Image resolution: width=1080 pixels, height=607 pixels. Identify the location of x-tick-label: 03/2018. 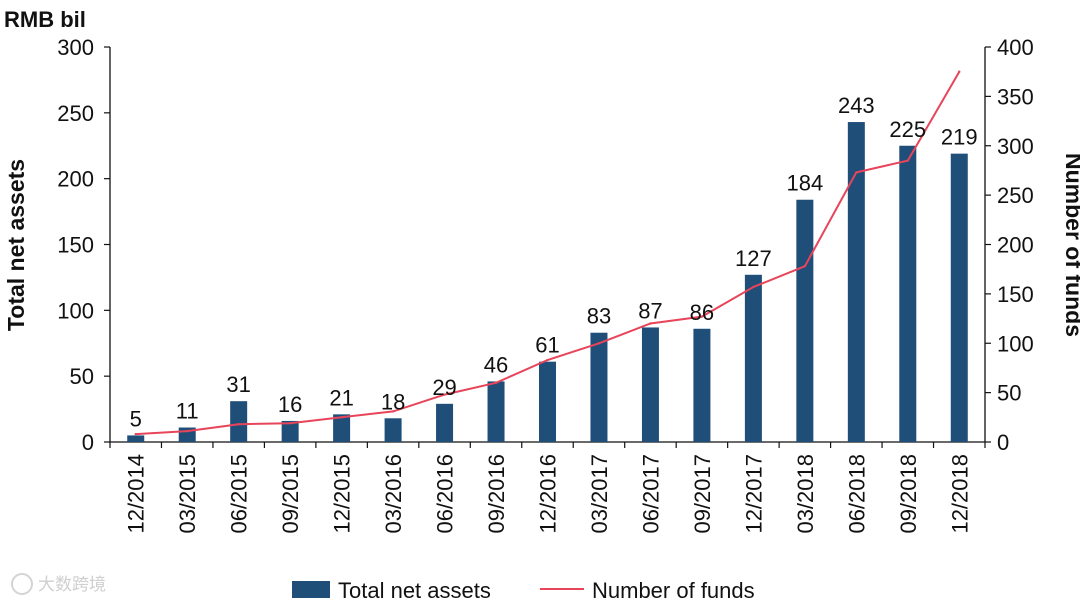
(805, 494).